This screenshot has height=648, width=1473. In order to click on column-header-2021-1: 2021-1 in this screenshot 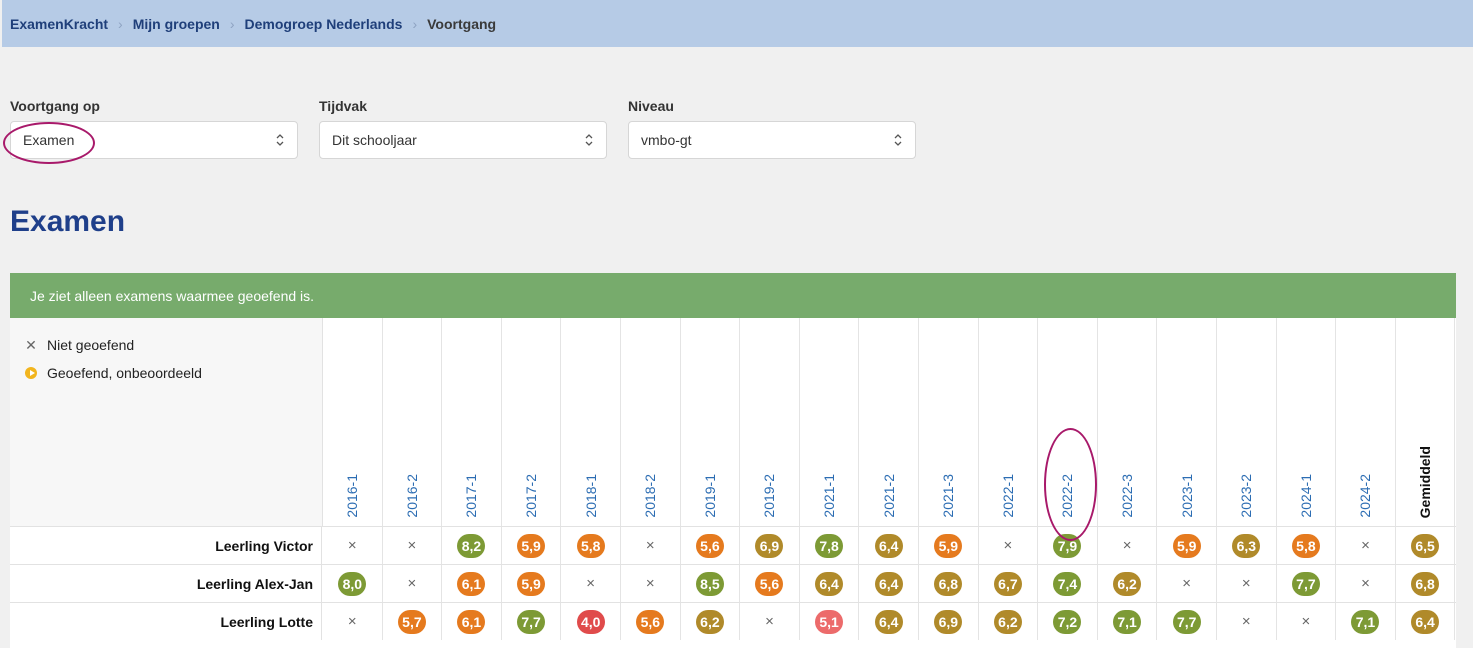, I will do `click(830, 422)`.